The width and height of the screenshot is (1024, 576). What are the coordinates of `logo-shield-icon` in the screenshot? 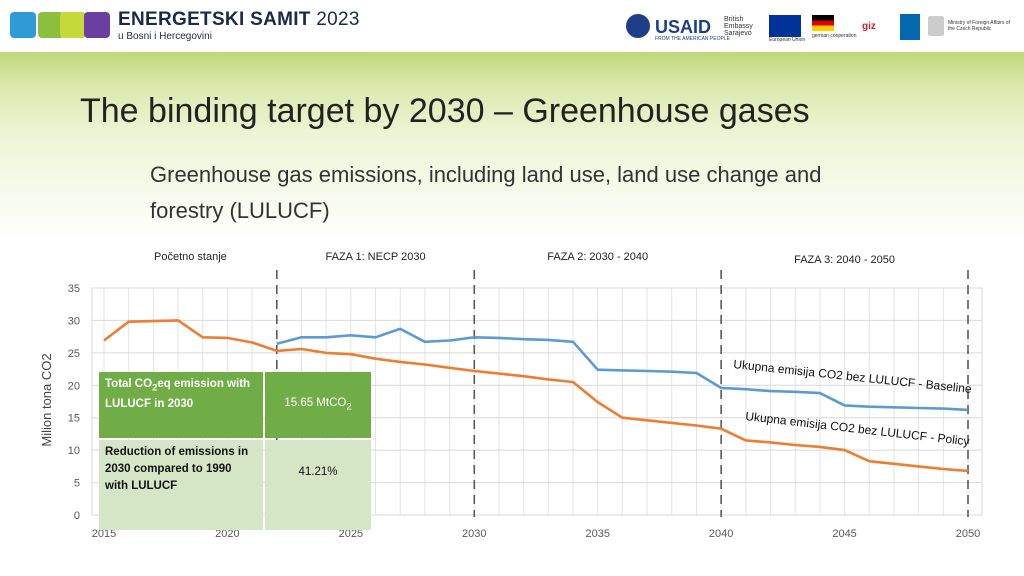 It's located at (97, 25).